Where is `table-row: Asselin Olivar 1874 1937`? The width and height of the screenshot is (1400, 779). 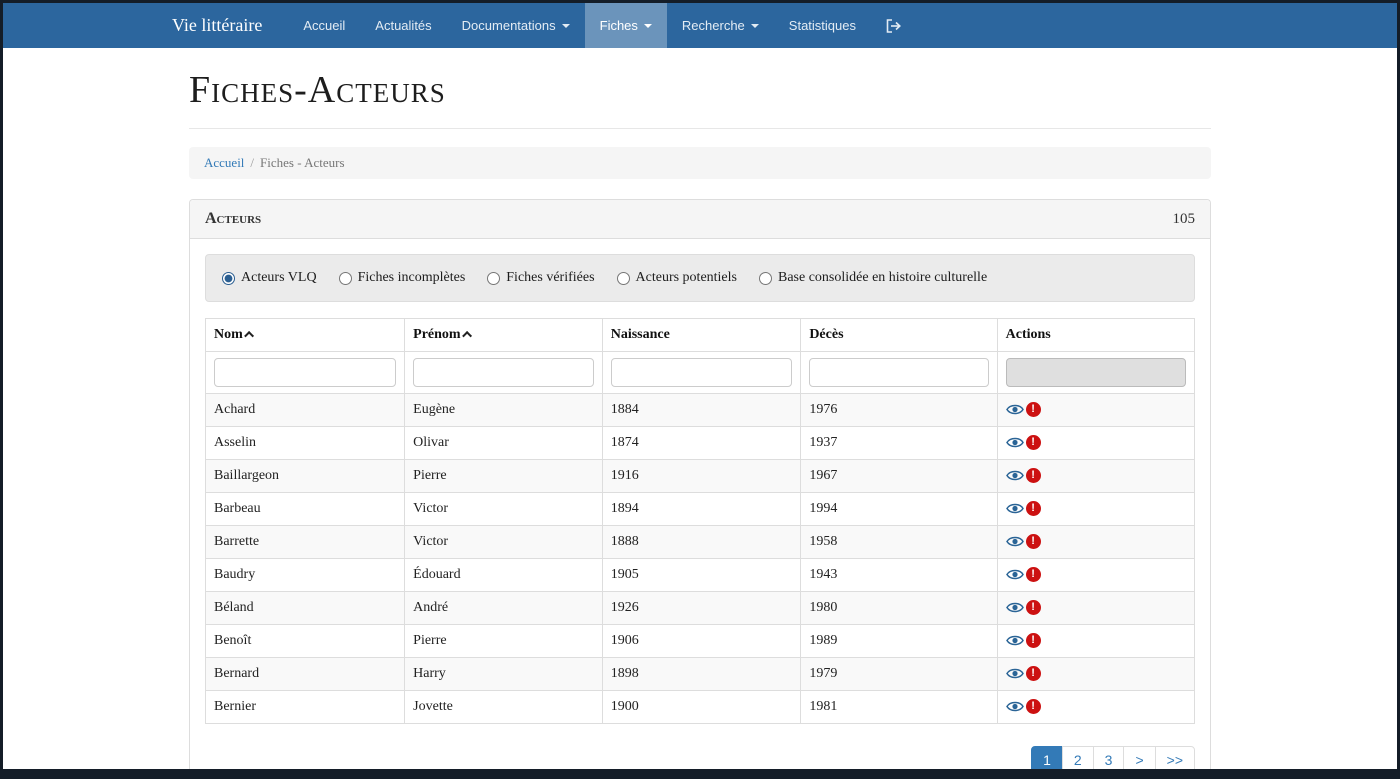
table-row: Asselin Olivar 1874 1937 is located at coordinates (700, 443).